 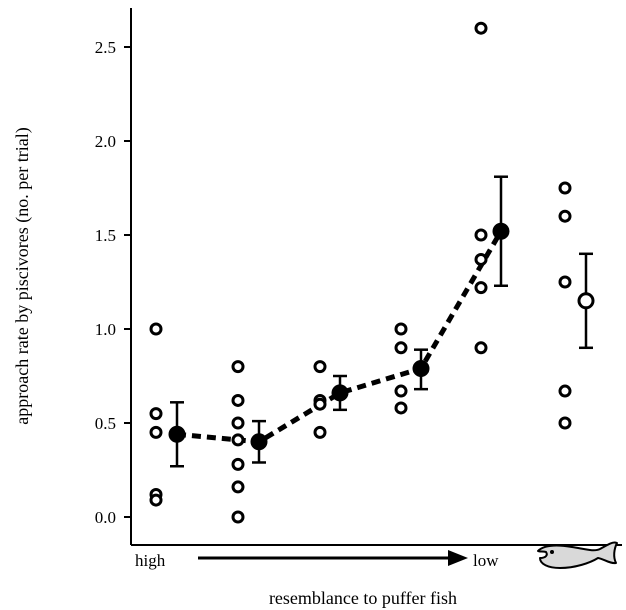 I want to click on resemblance-arrow-head, so click(x=458, y=558).